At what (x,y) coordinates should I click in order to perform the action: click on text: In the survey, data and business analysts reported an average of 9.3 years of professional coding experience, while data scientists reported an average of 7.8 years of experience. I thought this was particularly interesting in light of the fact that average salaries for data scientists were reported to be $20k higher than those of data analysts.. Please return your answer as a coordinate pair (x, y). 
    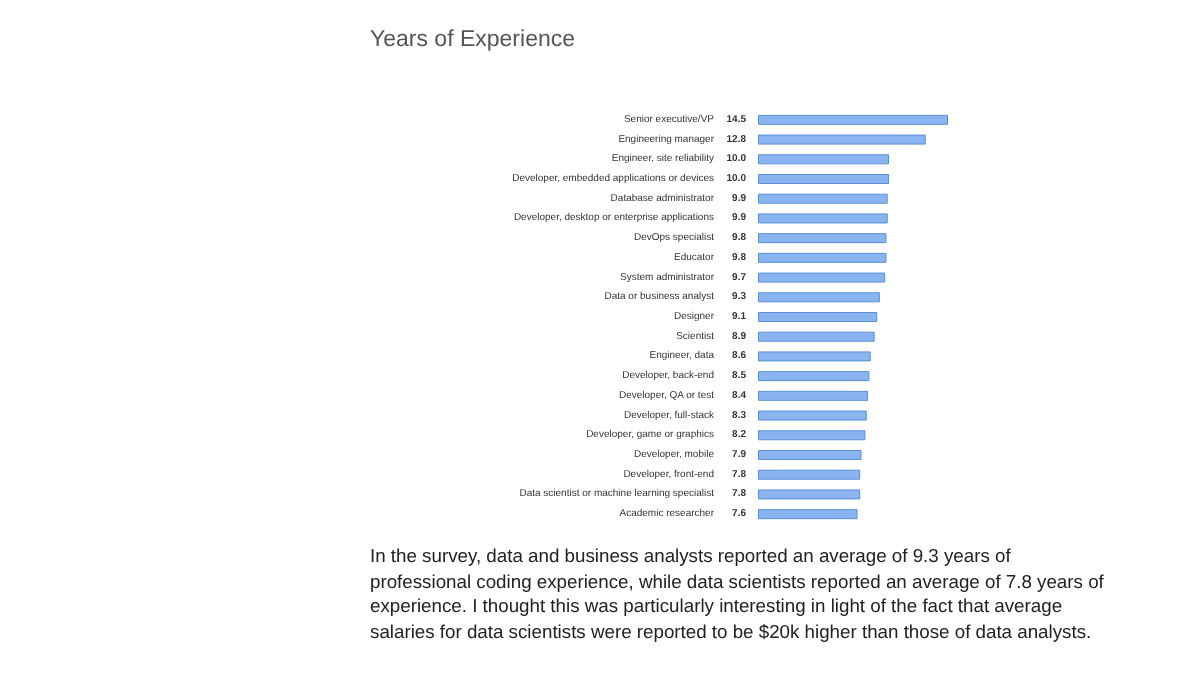
    Looking at the image, I should click on (738, 594).